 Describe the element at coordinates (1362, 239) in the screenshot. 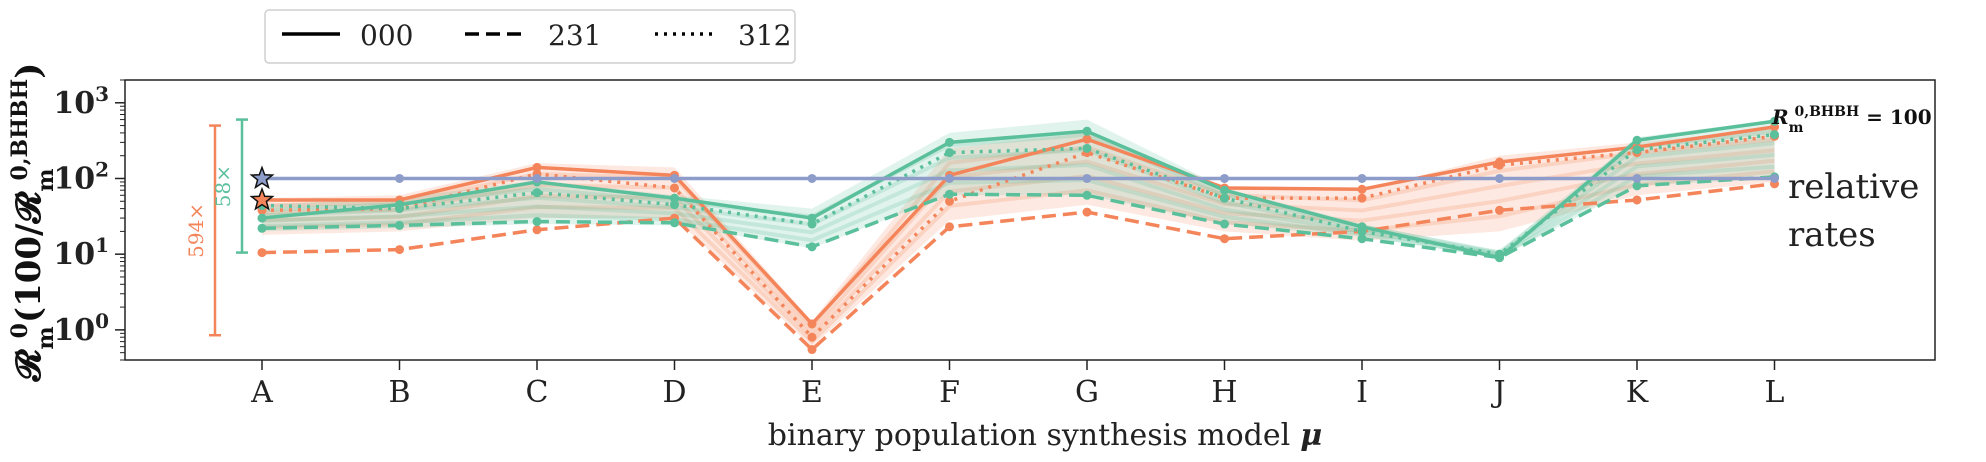

I see `point-green-dashed-I` at that location.